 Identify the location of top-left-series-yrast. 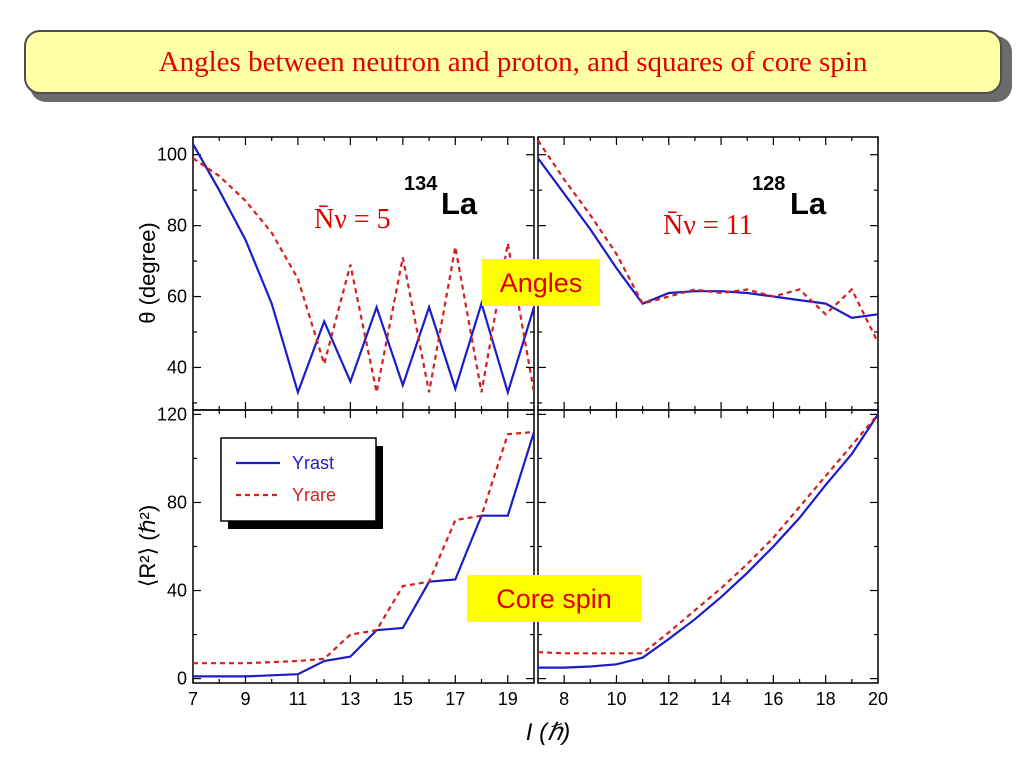
(363, 270).